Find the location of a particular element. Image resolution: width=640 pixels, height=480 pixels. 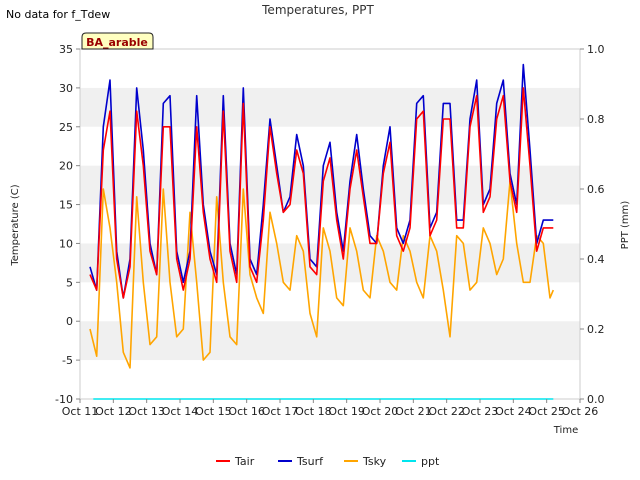

legend: Tair Tsurf Tsky ppt is located at coordinates (328, 461).